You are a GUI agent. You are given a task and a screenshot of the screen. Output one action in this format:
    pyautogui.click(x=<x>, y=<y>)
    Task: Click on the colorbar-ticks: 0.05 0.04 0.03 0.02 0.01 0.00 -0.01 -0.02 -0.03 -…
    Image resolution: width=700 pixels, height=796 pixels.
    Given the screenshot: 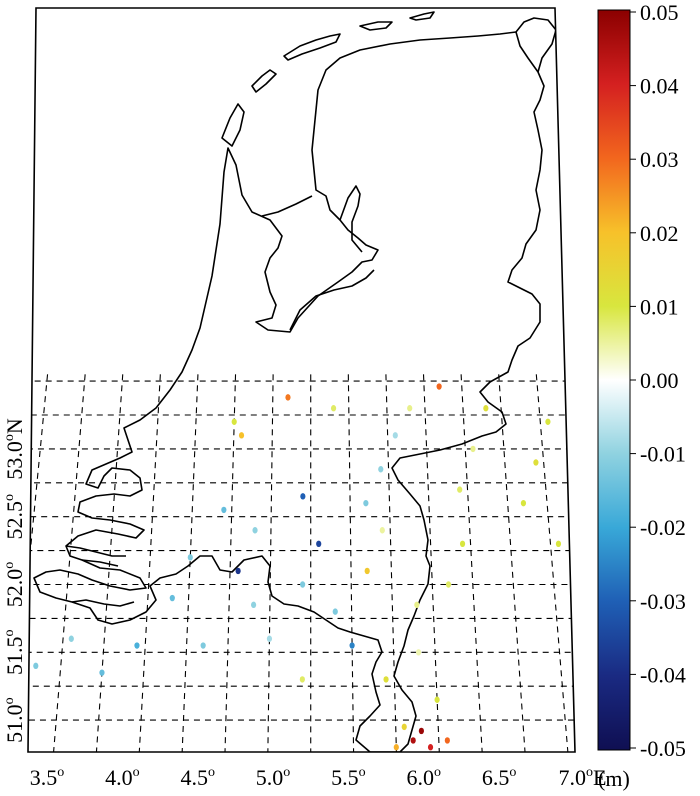 What is the action you would take?
    pyautogui.click(x=658, y=380)
    